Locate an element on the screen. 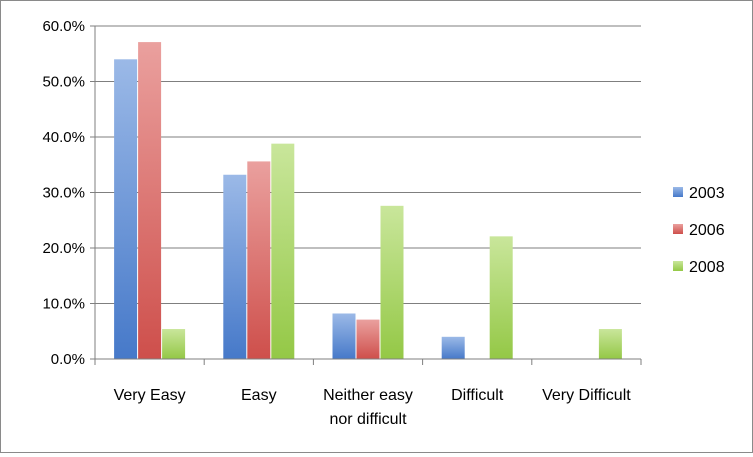 The image size is (753, 457). x-category-label: Very Easy is located at coordinates (150, 395).